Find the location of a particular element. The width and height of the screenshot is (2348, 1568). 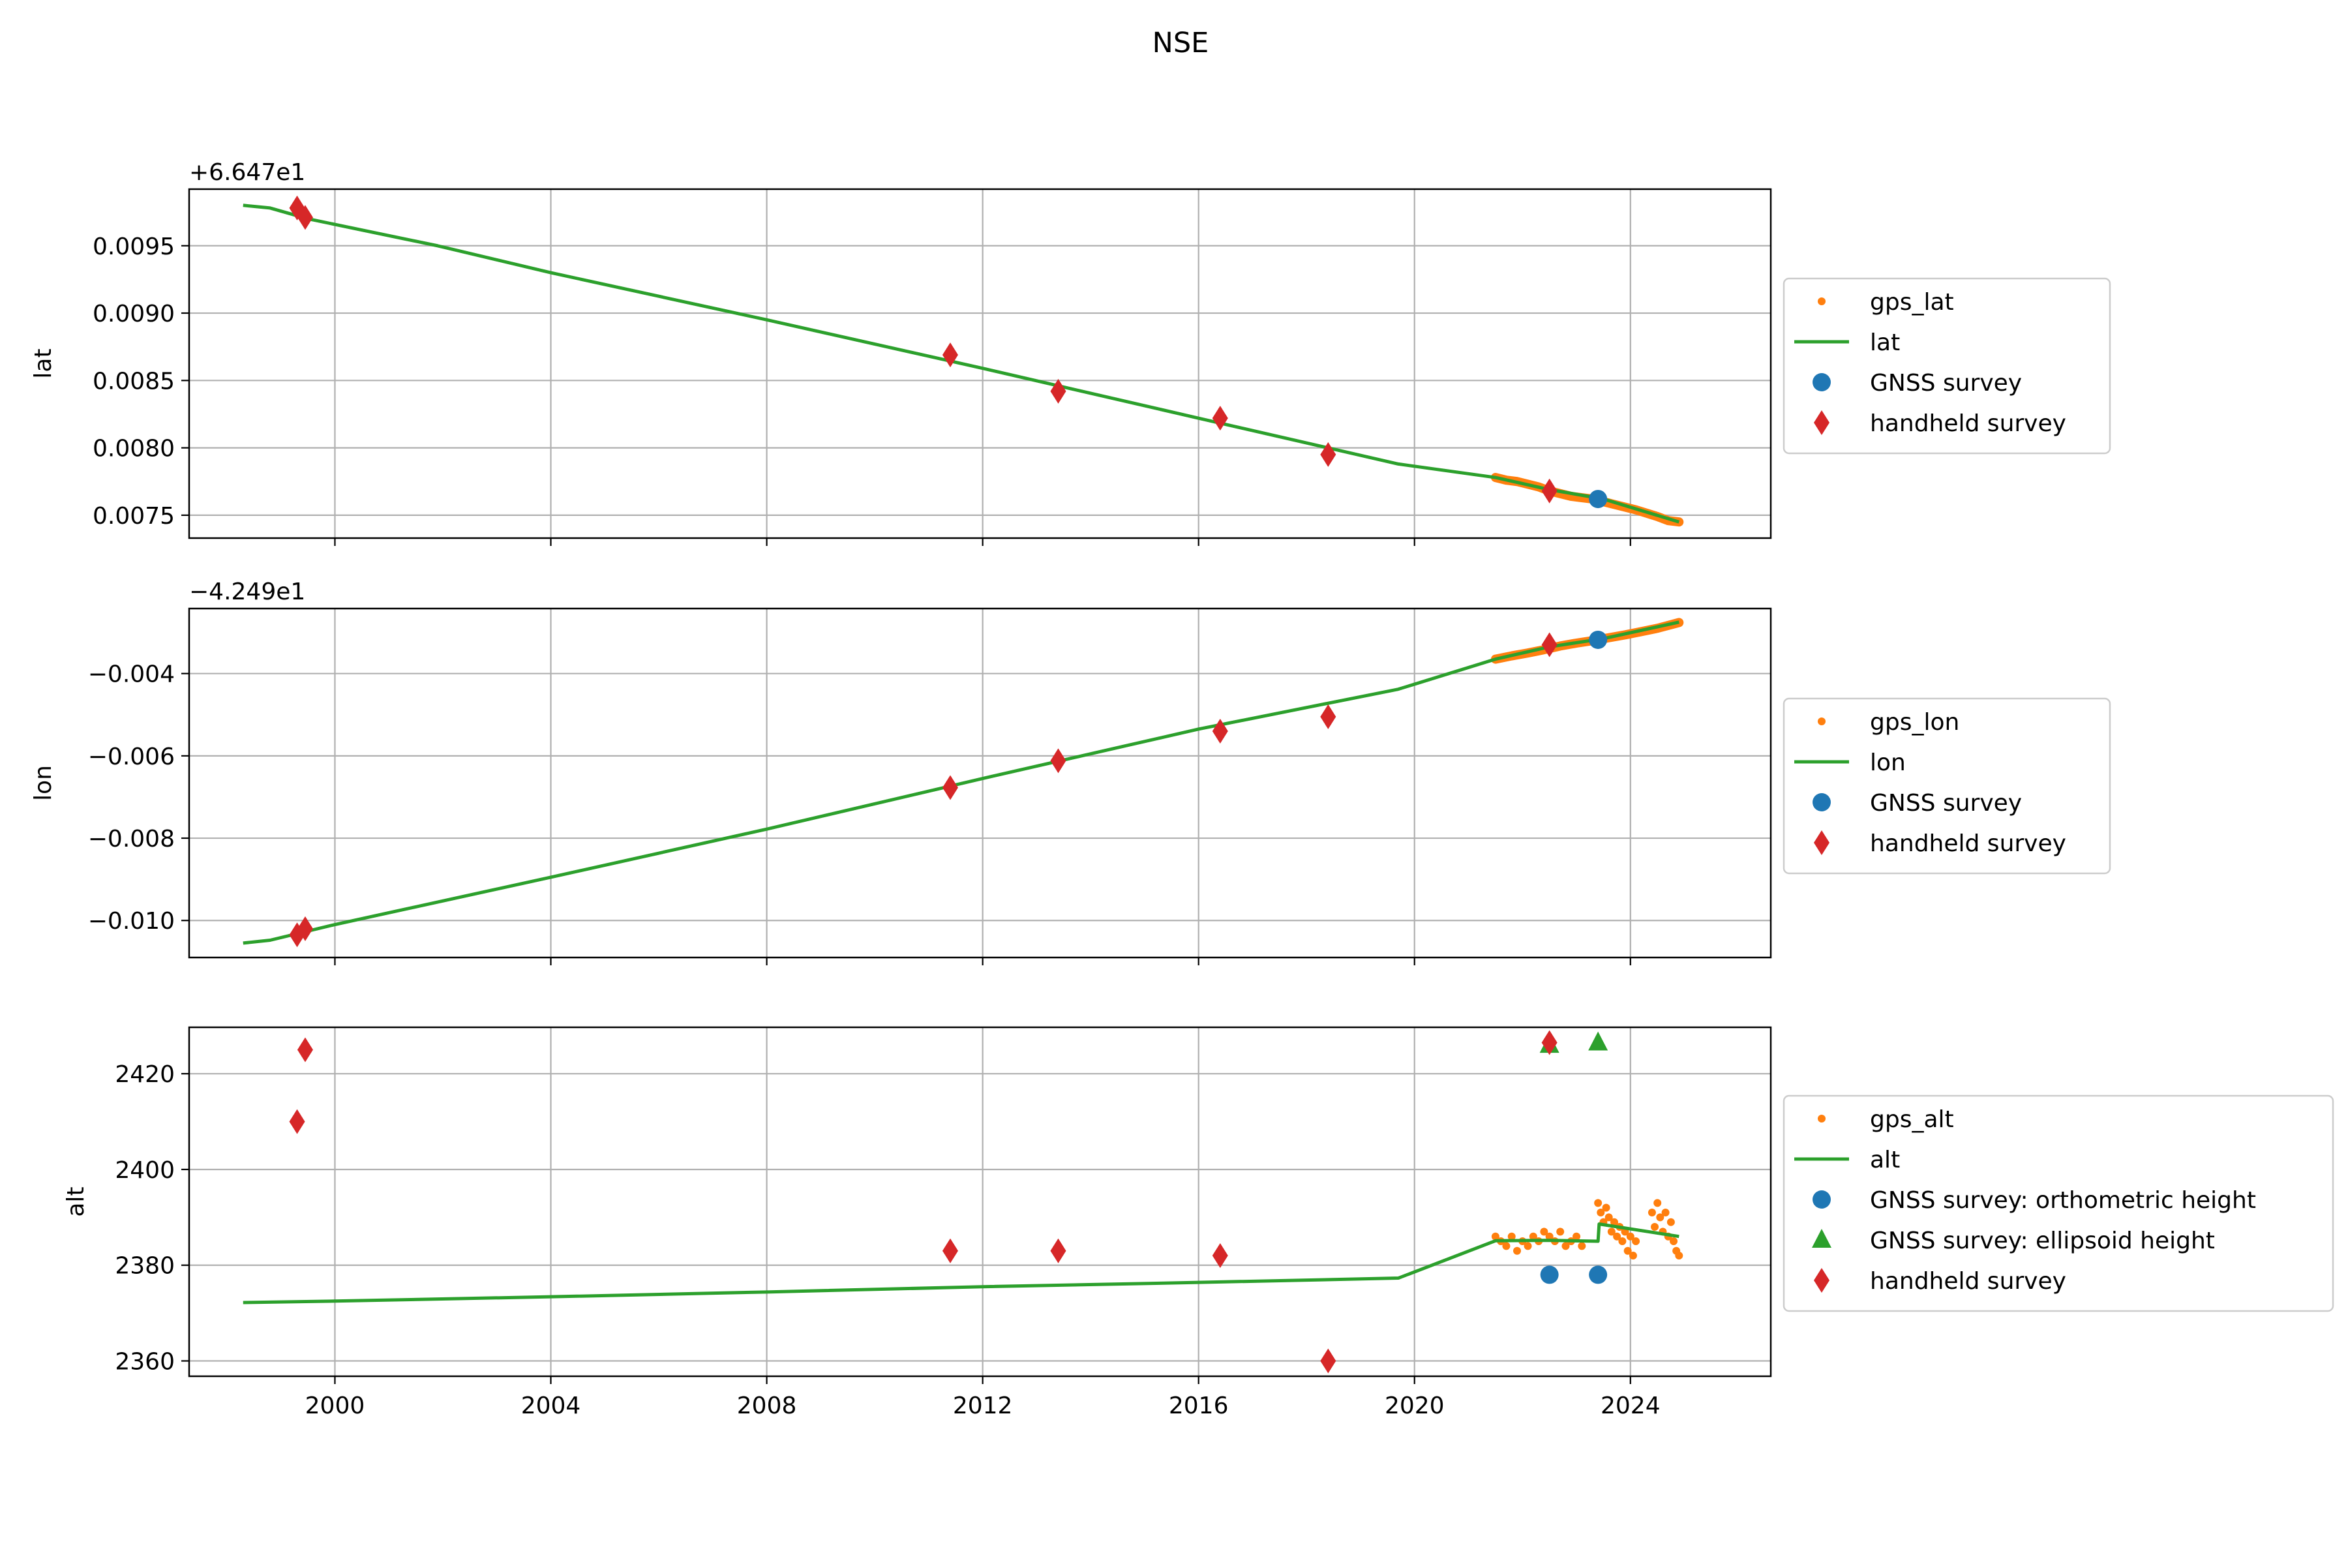

y-offset-label: +6.647e1 is located at coordinates (247, 172).